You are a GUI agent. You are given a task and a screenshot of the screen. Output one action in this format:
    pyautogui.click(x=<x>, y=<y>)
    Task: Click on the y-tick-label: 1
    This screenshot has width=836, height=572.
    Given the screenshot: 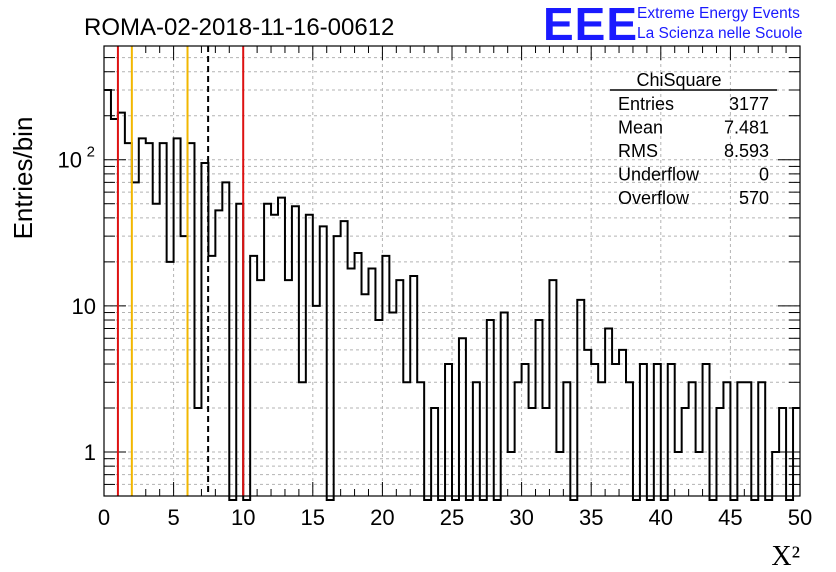 What is the action you would take?
    pyautogui.click(x=90, y=452)
    